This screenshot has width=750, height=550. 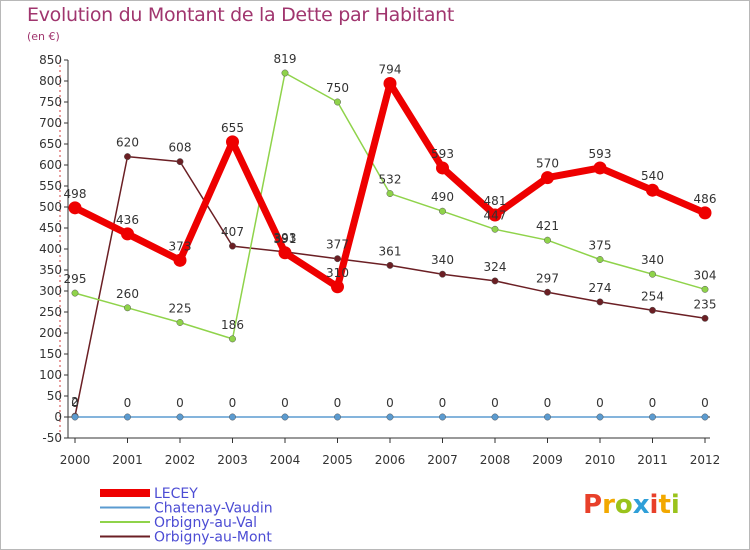 What do you see at coordinates (205, 523) in the screenshot?
I see `legend-label-orbigny-au-val: Orbigny-au-Val` at bounding box center [205, 523].